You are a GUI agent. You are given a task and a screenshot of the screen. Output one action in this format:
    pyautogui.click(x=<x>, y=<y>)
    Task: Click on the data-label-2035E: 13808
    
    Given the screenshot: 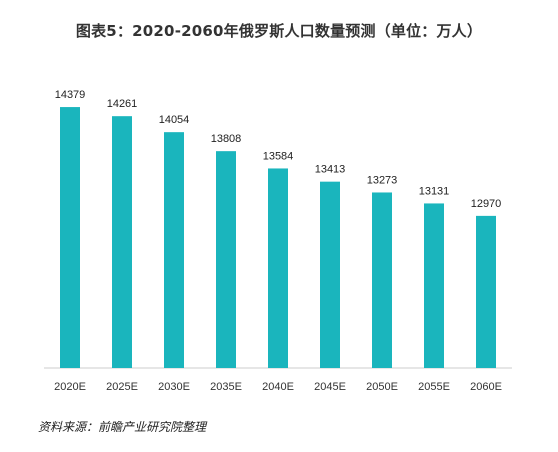 What is the action you would take?
    pyautogui.click(x=226, y=139)
    